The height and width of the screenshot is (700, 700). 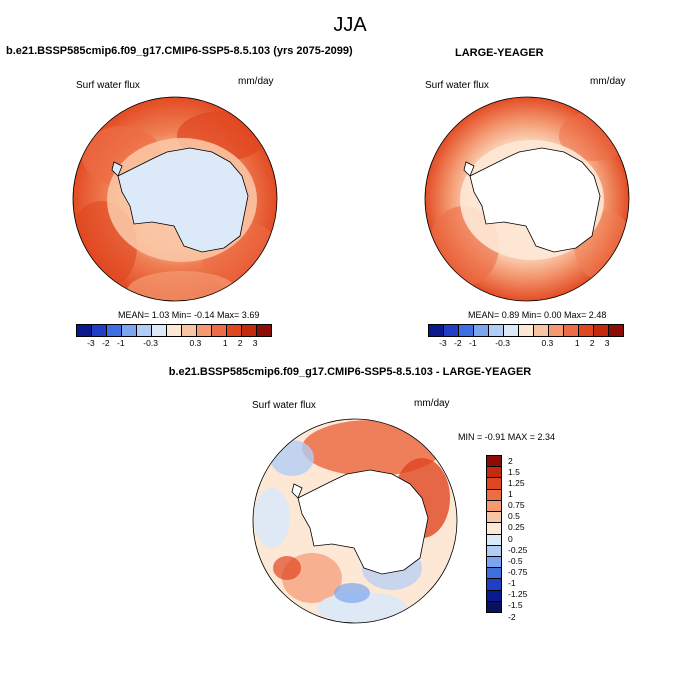 What do you see at coordinates (514, 516) in the screenshot?
I see `panel-3-colorbar-tick-label: 0.5` at bounding box center [514, 516].